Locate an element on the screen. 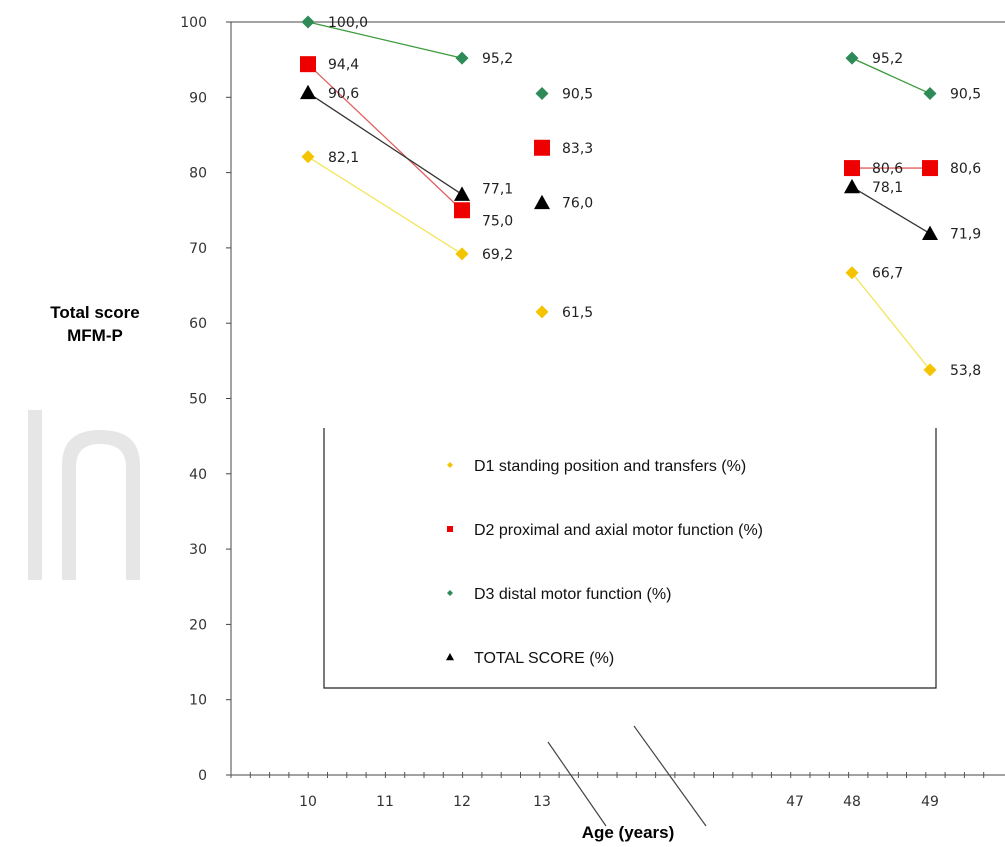 Image resolution: width=1005 pixels, height=847 pixels. y-tick-label: 50 is located at coordinates (198, 400).